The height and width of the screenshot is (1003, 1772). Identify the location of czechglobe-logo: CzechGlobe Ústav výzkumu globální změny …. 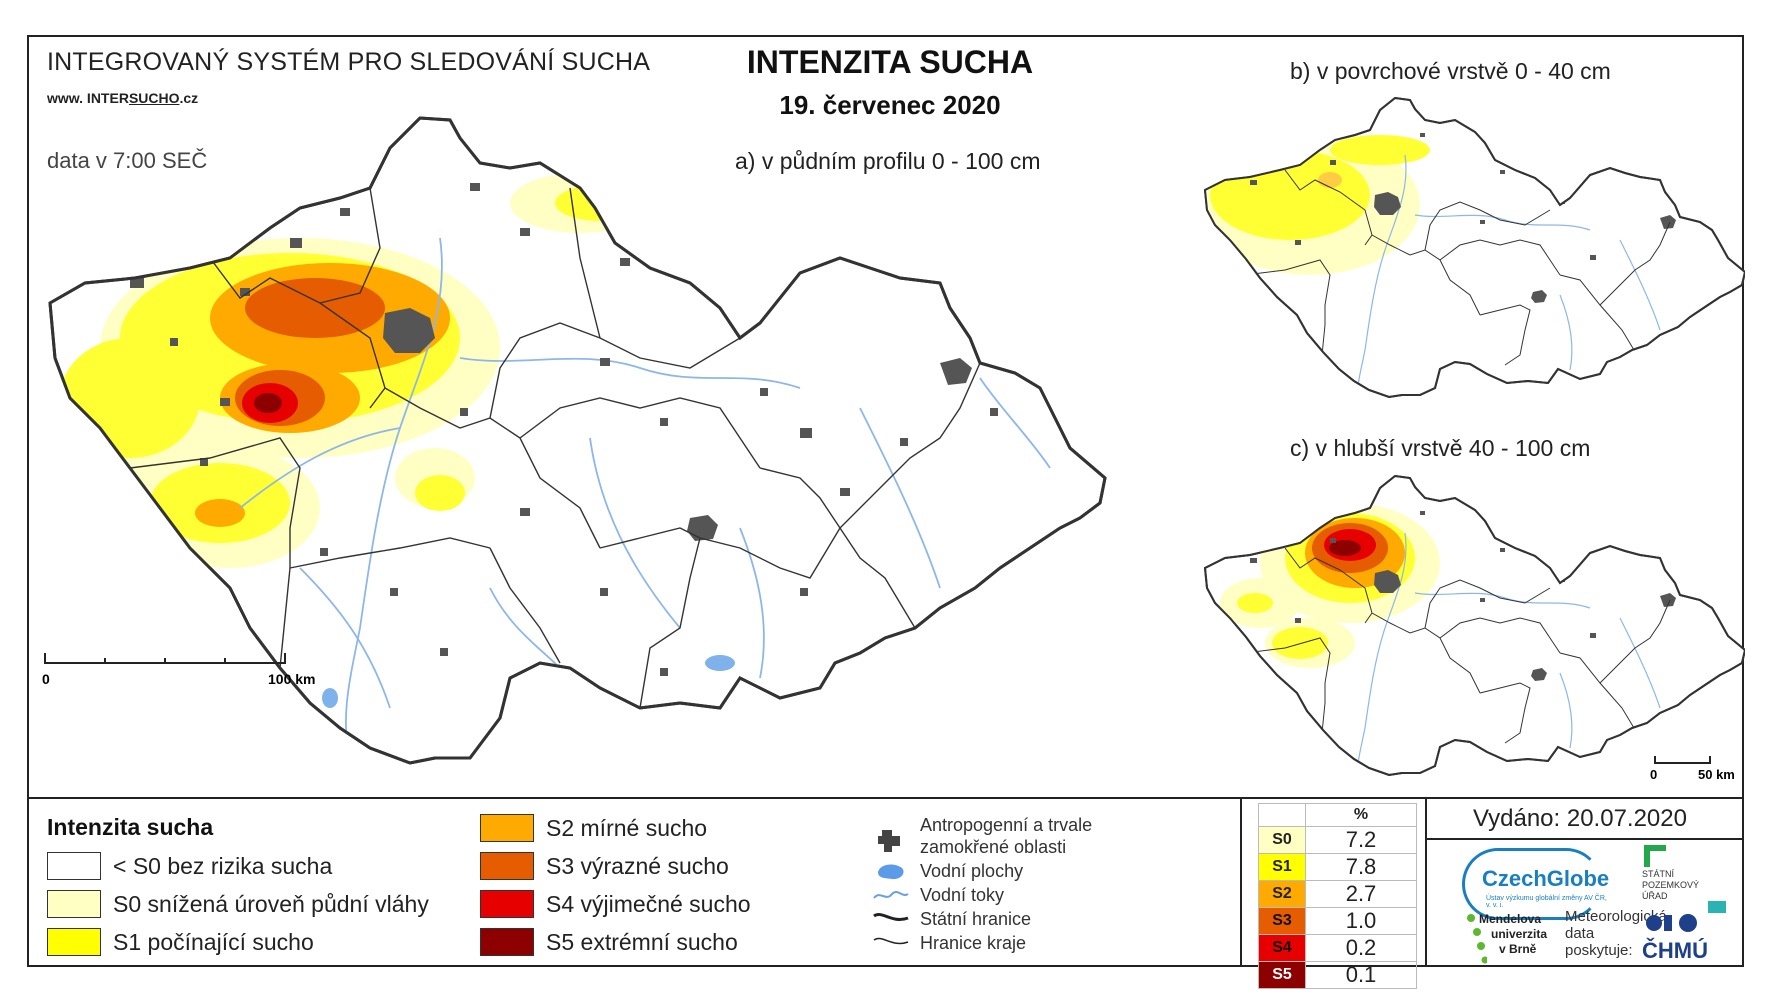
(1537, 884).